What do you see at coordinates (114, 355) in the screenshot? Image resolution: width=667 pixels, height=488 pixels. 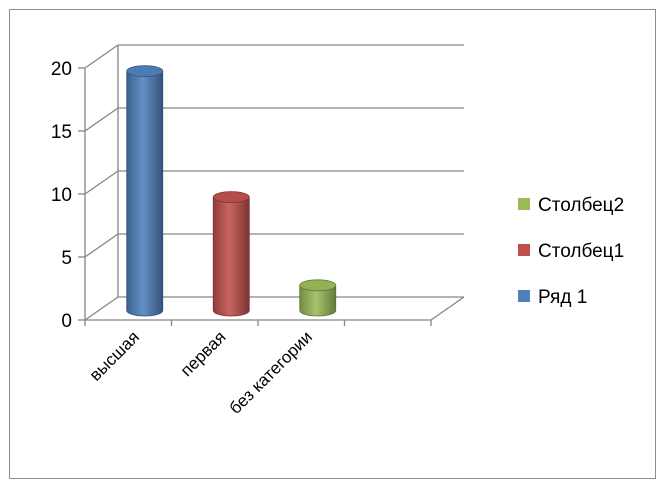 I see `x-tick-label: высшая` at bounding box center [114, 355].